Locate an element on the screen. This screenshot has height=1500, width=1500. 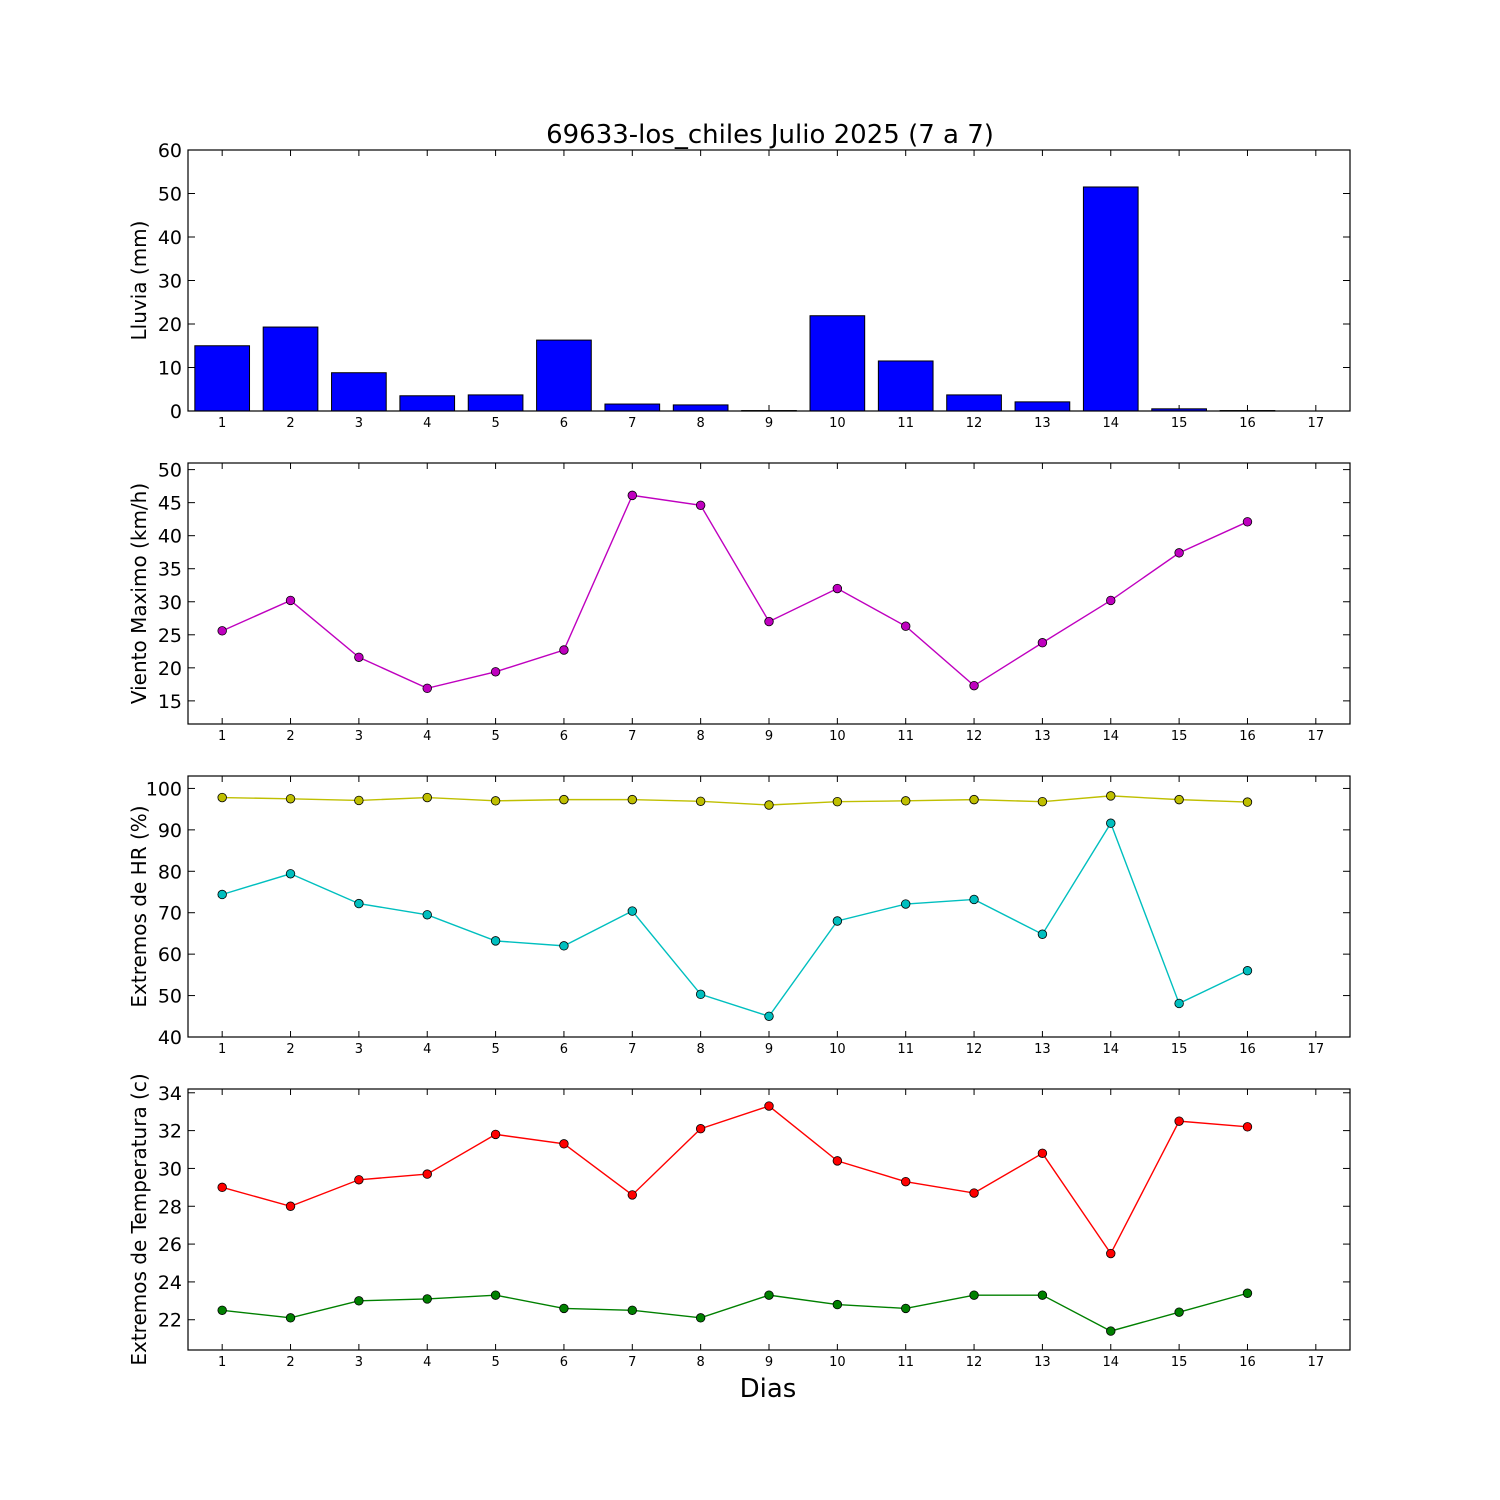
y-tick-label: 24 is located at coordinates (170, 1283).